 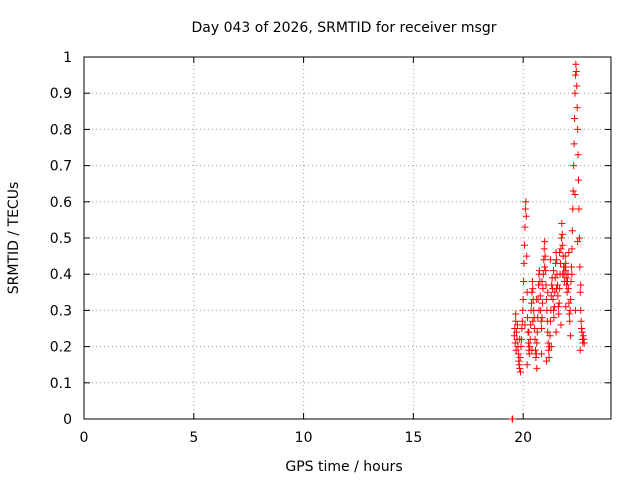 What do you see at coordinates (61, 167) in the screenshot?
I see `y-tick-label: 0.7` at bounding box center [61, 167].